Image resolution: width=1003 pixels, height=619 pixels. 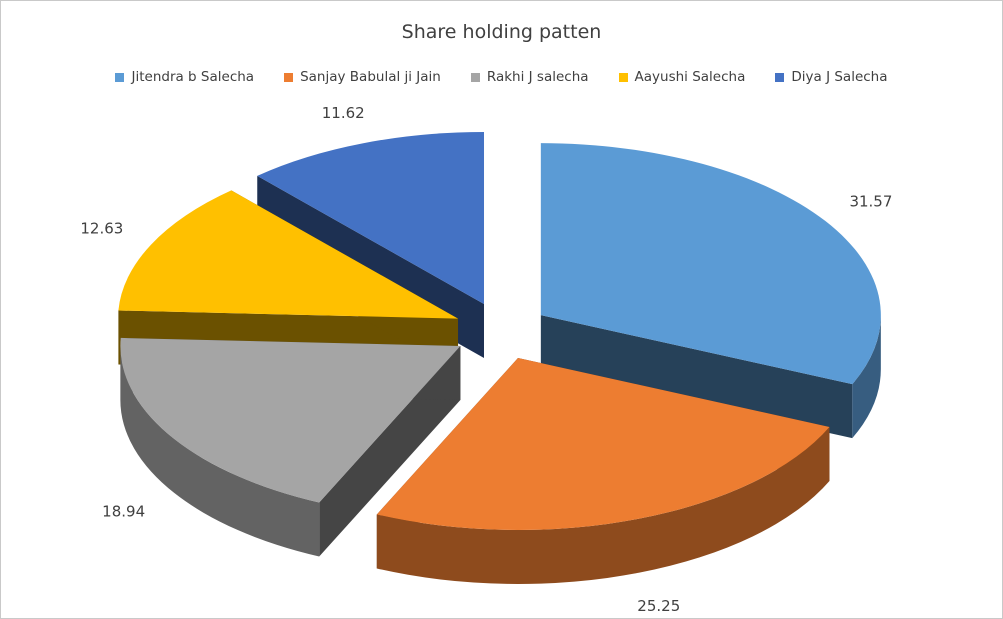 I want to click on chart-title: Share holding patten, so click(x=501, y=32).